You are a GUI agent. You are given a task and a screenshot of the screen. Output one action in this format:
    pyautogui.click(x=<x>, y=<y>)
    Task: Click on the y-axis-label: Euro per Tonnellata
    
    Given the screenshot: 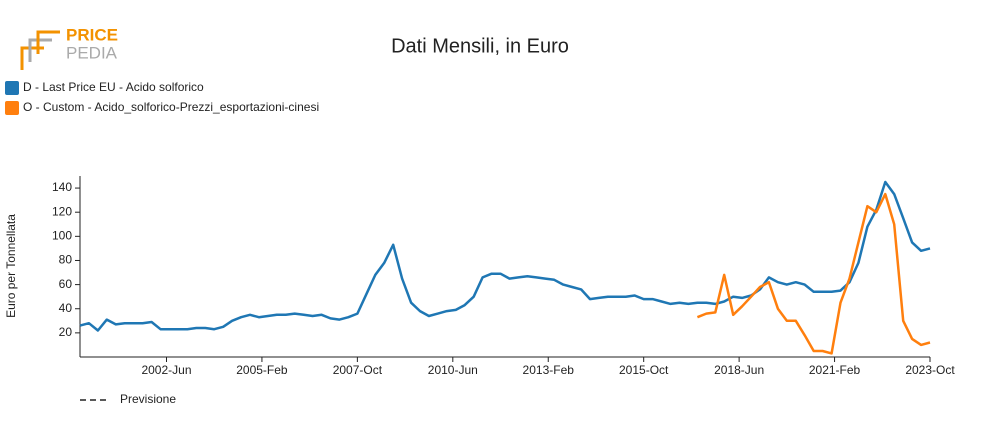 What is the action you would take?
    pyautogui.click(x=11, y=266)
    